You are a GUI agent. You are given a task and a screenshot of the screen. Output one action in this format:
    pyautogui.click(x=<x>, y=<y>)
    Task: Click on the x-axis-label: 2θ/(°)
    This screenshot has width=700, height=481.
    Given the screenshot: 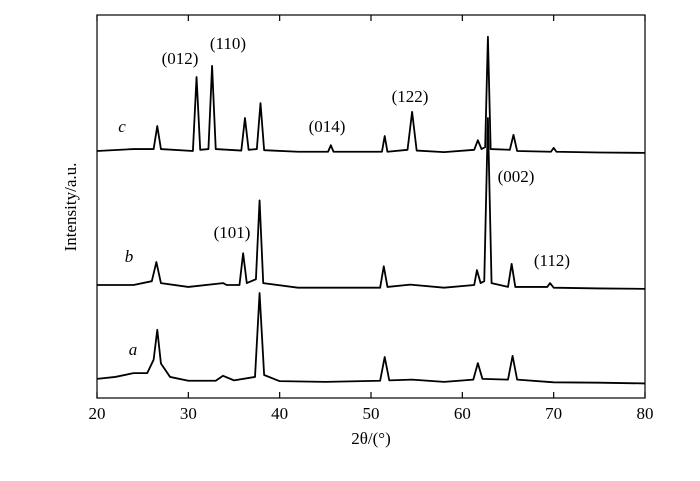 What is the action you would take?
    pyautogui.click(x=371, y=438)
    